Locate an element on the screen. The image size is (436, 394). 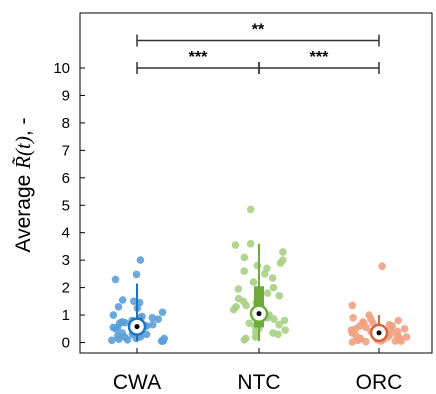
significance-brackets: ***** *** is located at coordinates (258, 48).